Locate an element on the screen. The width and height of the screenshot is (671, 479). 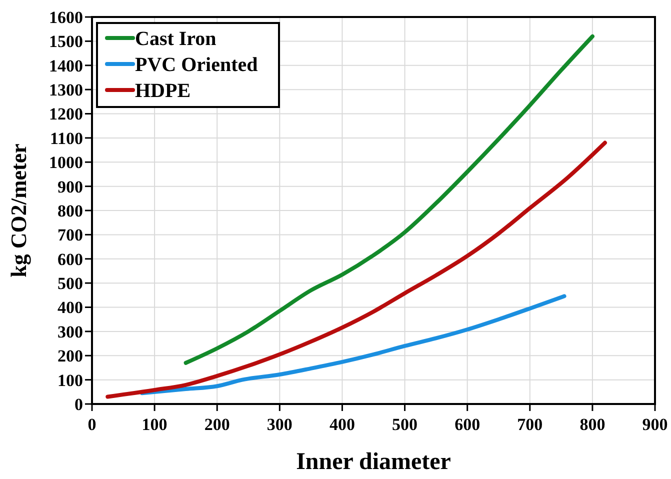
y-tick-label: 800 is located at coordinates (70, 210).